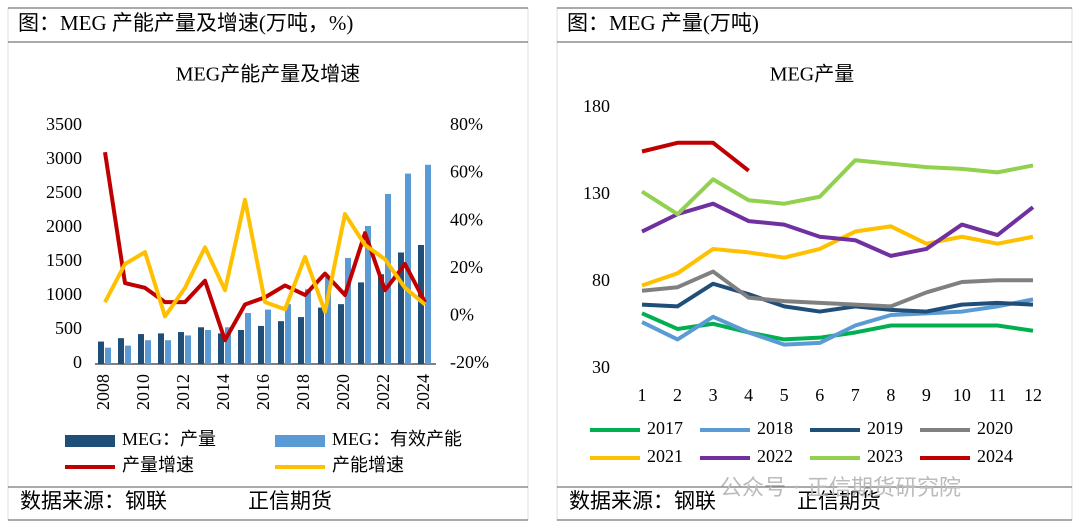 This screenshot has width=1080, height=532. I want to click on x-tick-label: 10, so click(962, 395).